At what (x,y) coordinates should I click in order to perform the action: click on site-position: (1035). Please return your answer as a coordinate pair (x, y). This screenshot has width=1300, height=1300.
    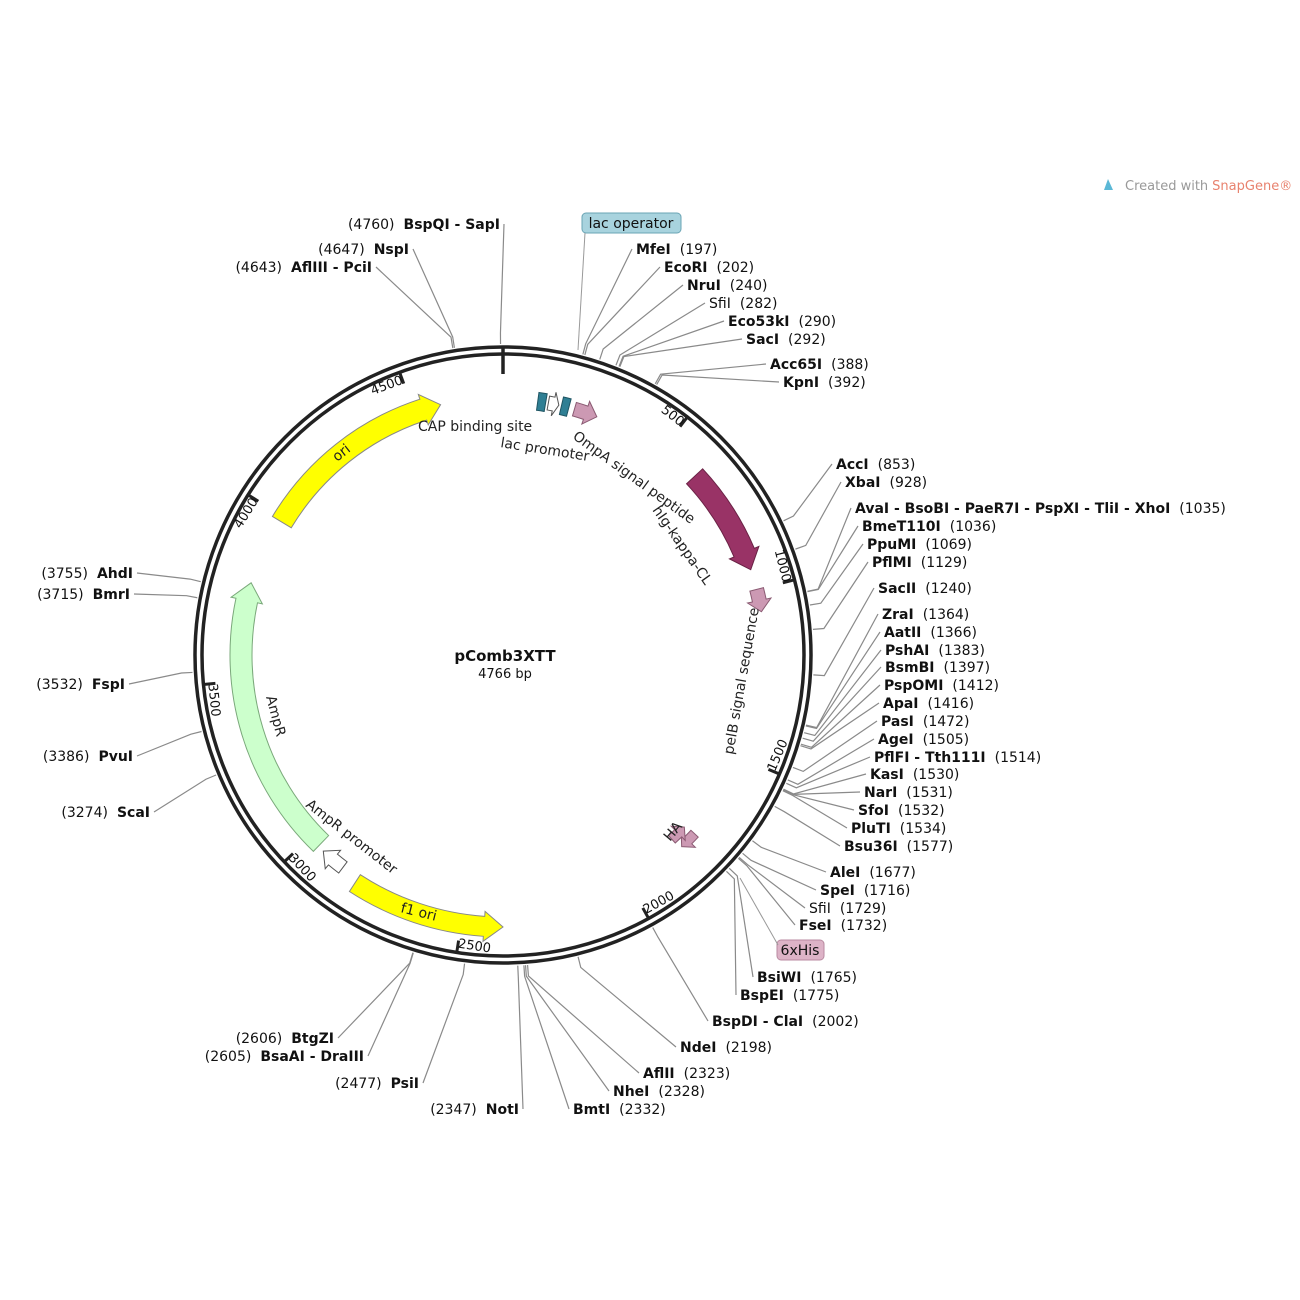
    Looking at the image, I should click on (1202, 509).